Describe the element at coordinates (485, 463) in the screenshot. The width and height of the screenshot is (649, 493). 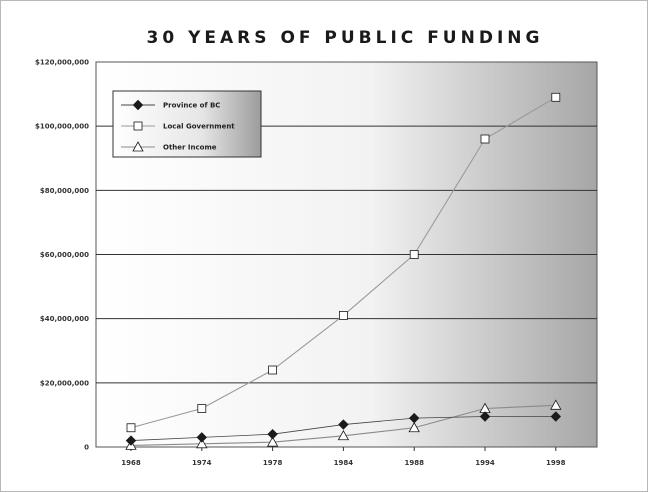
I see `x-tick-label: 1994` at that location.